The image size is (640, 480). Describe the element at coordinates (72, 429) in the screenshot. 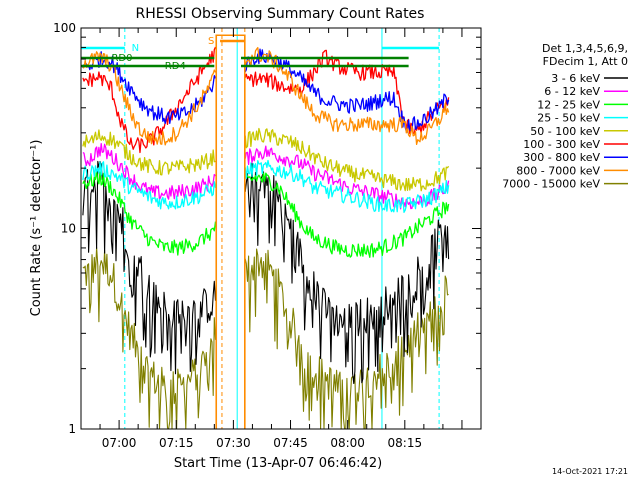

I see `y-tick-label: 1` at that location.